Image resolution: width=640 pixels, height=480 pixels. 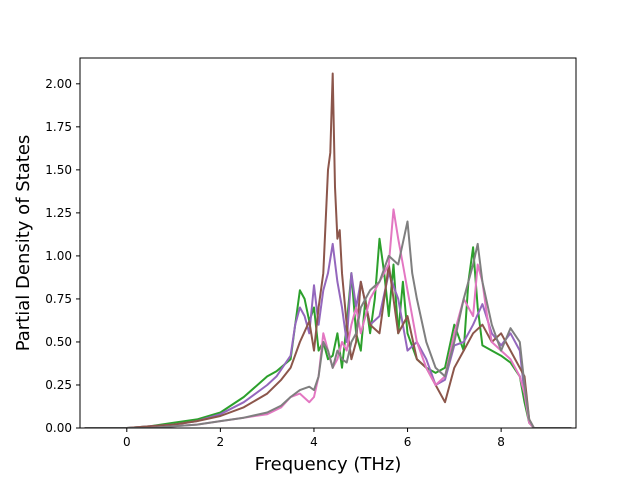 What do you see at coordinates (328, 464) in the screenshot?
I see `x-axis-label: Frequency (THz)` at bounding box center [328, 464].